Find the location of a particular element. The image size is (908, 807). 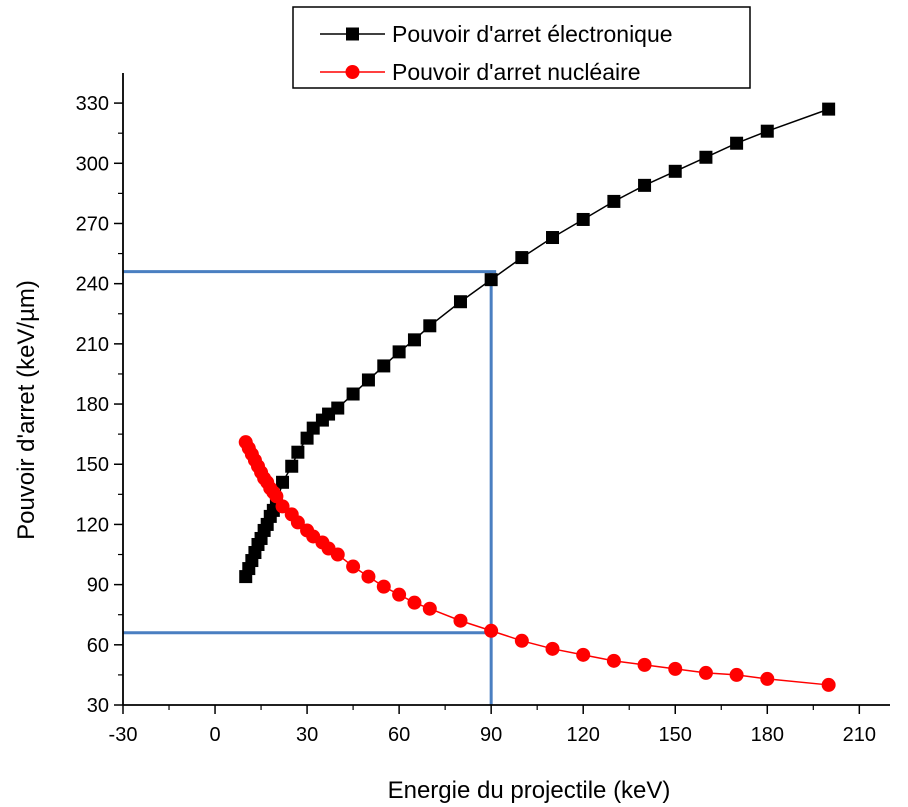

y-tick-label: 150 is located at coordinates (92, 465).